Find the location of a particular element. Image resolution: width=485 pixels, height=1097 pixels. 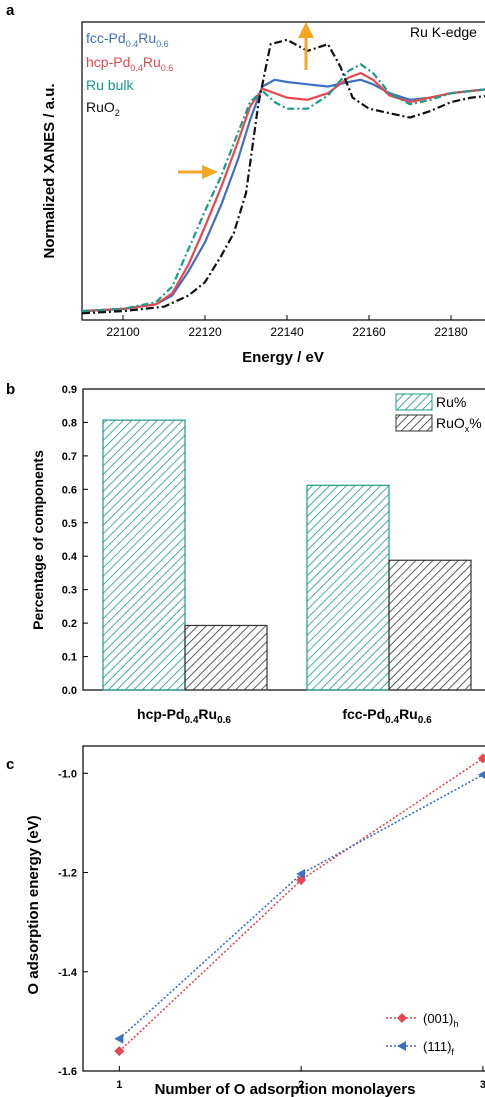

x-tick-label: 2 is located at coordinates (301, 1085).